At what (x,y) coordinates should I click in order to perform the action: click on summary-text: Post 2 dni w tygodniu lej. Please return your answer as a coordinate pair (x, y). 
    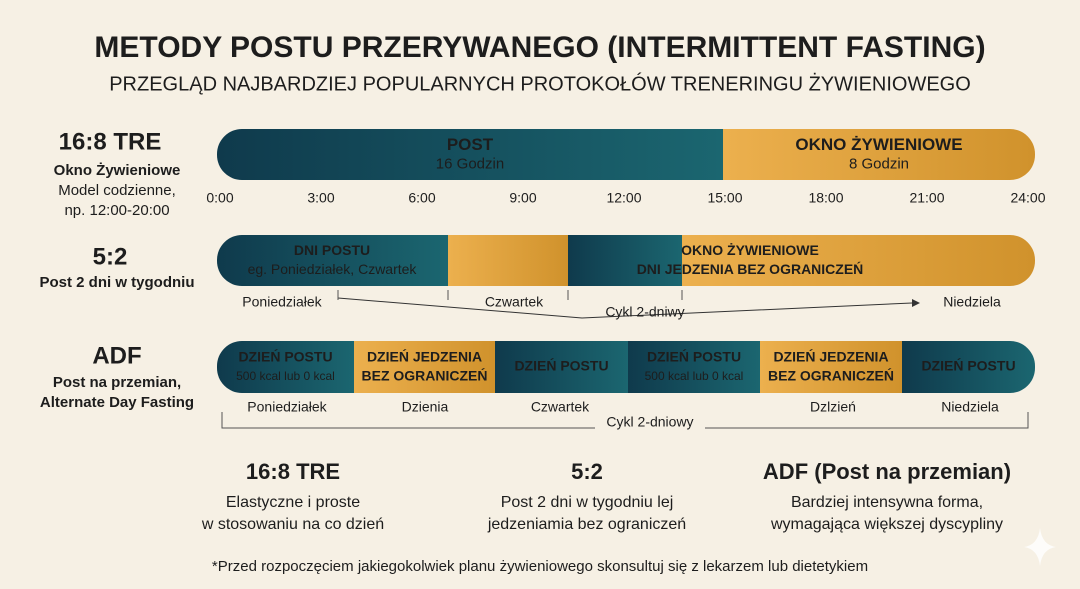
    Looking at the image, I should click on (587, 502).